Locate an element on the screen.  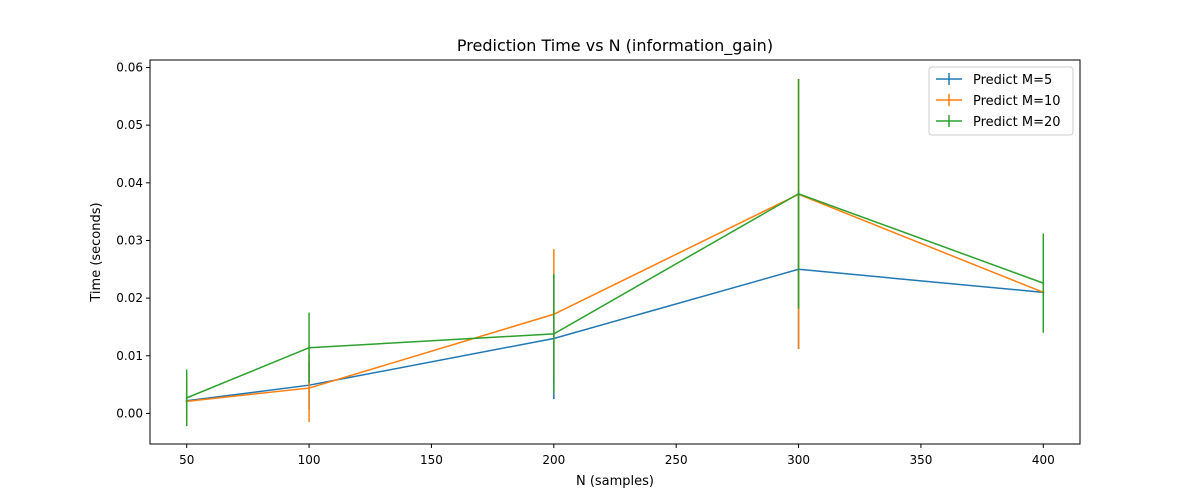
legend: Predict M=5 Predict M=10 Predict M=20 is located at coordinates (1001, 101).